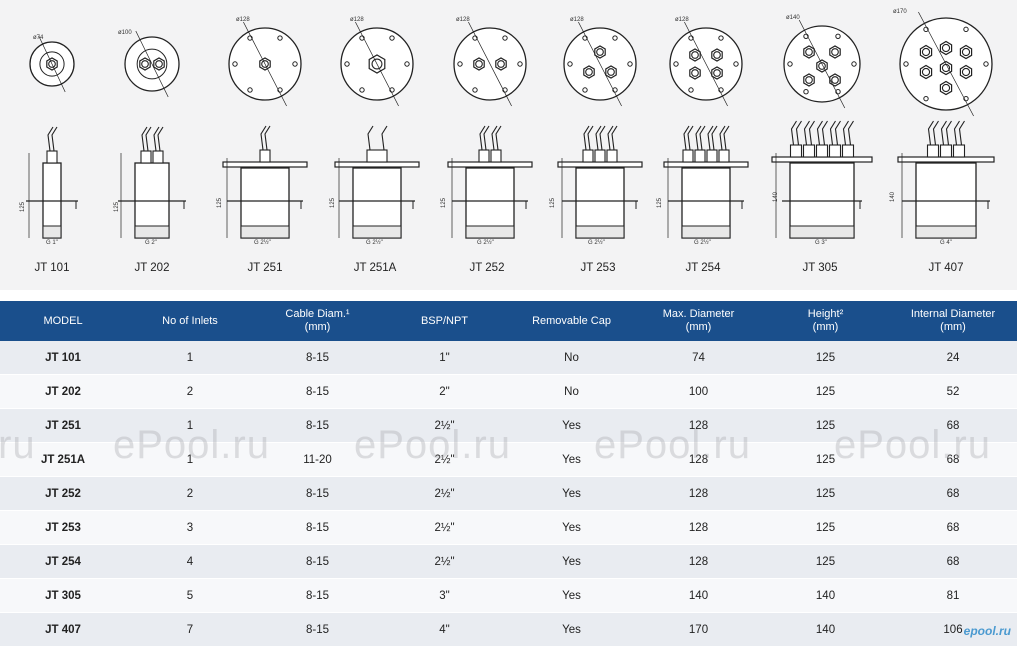 The height and width of the screenshot is (647, 1017). I want to click on drawing-label-jt252: JT 252, so click(487, 268).